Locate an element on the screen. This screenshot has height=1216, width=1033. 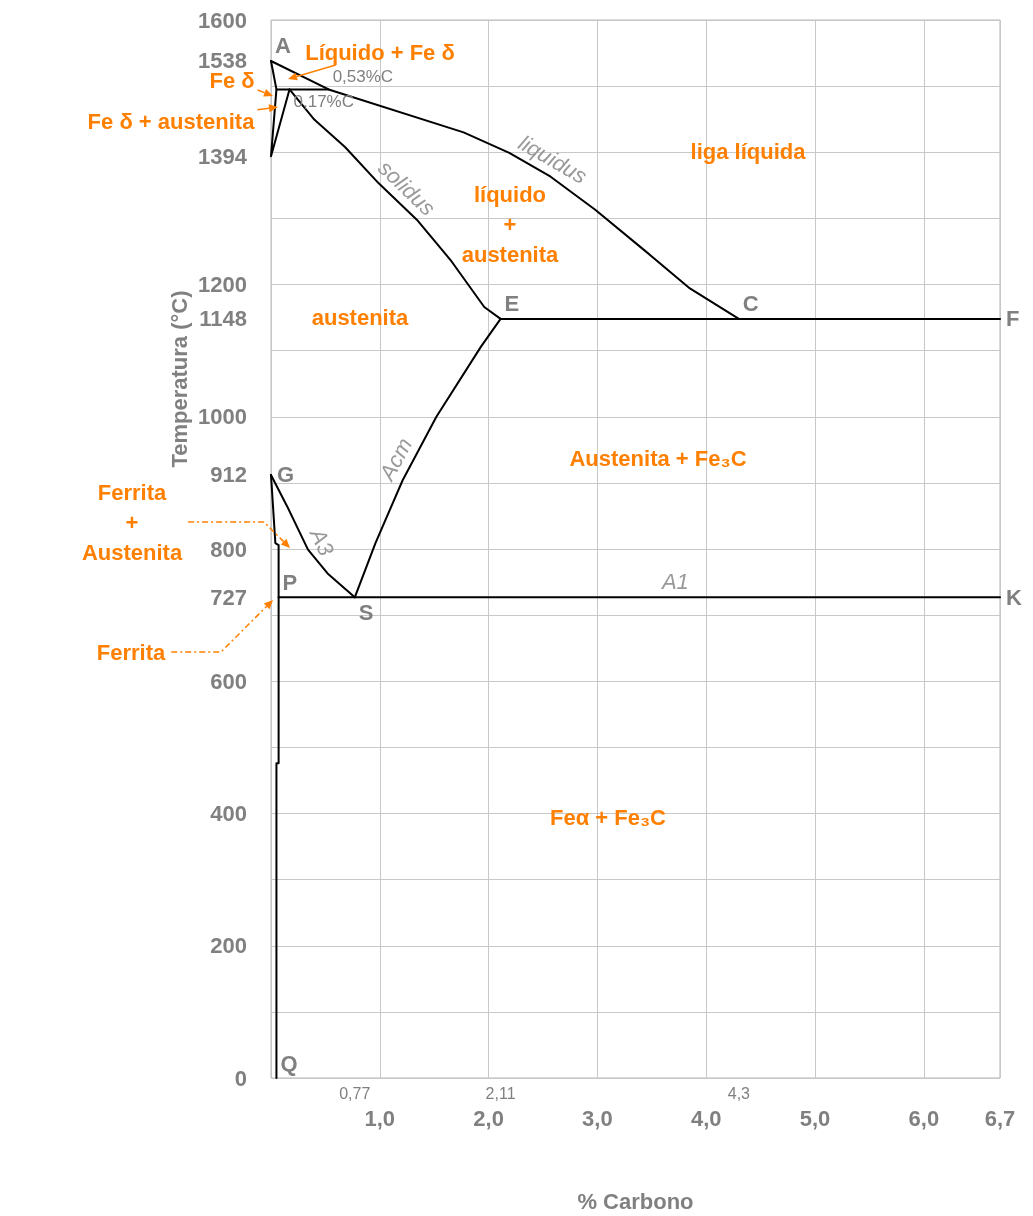
y-tick-label: 1000 is located at coordinates (222, 417).